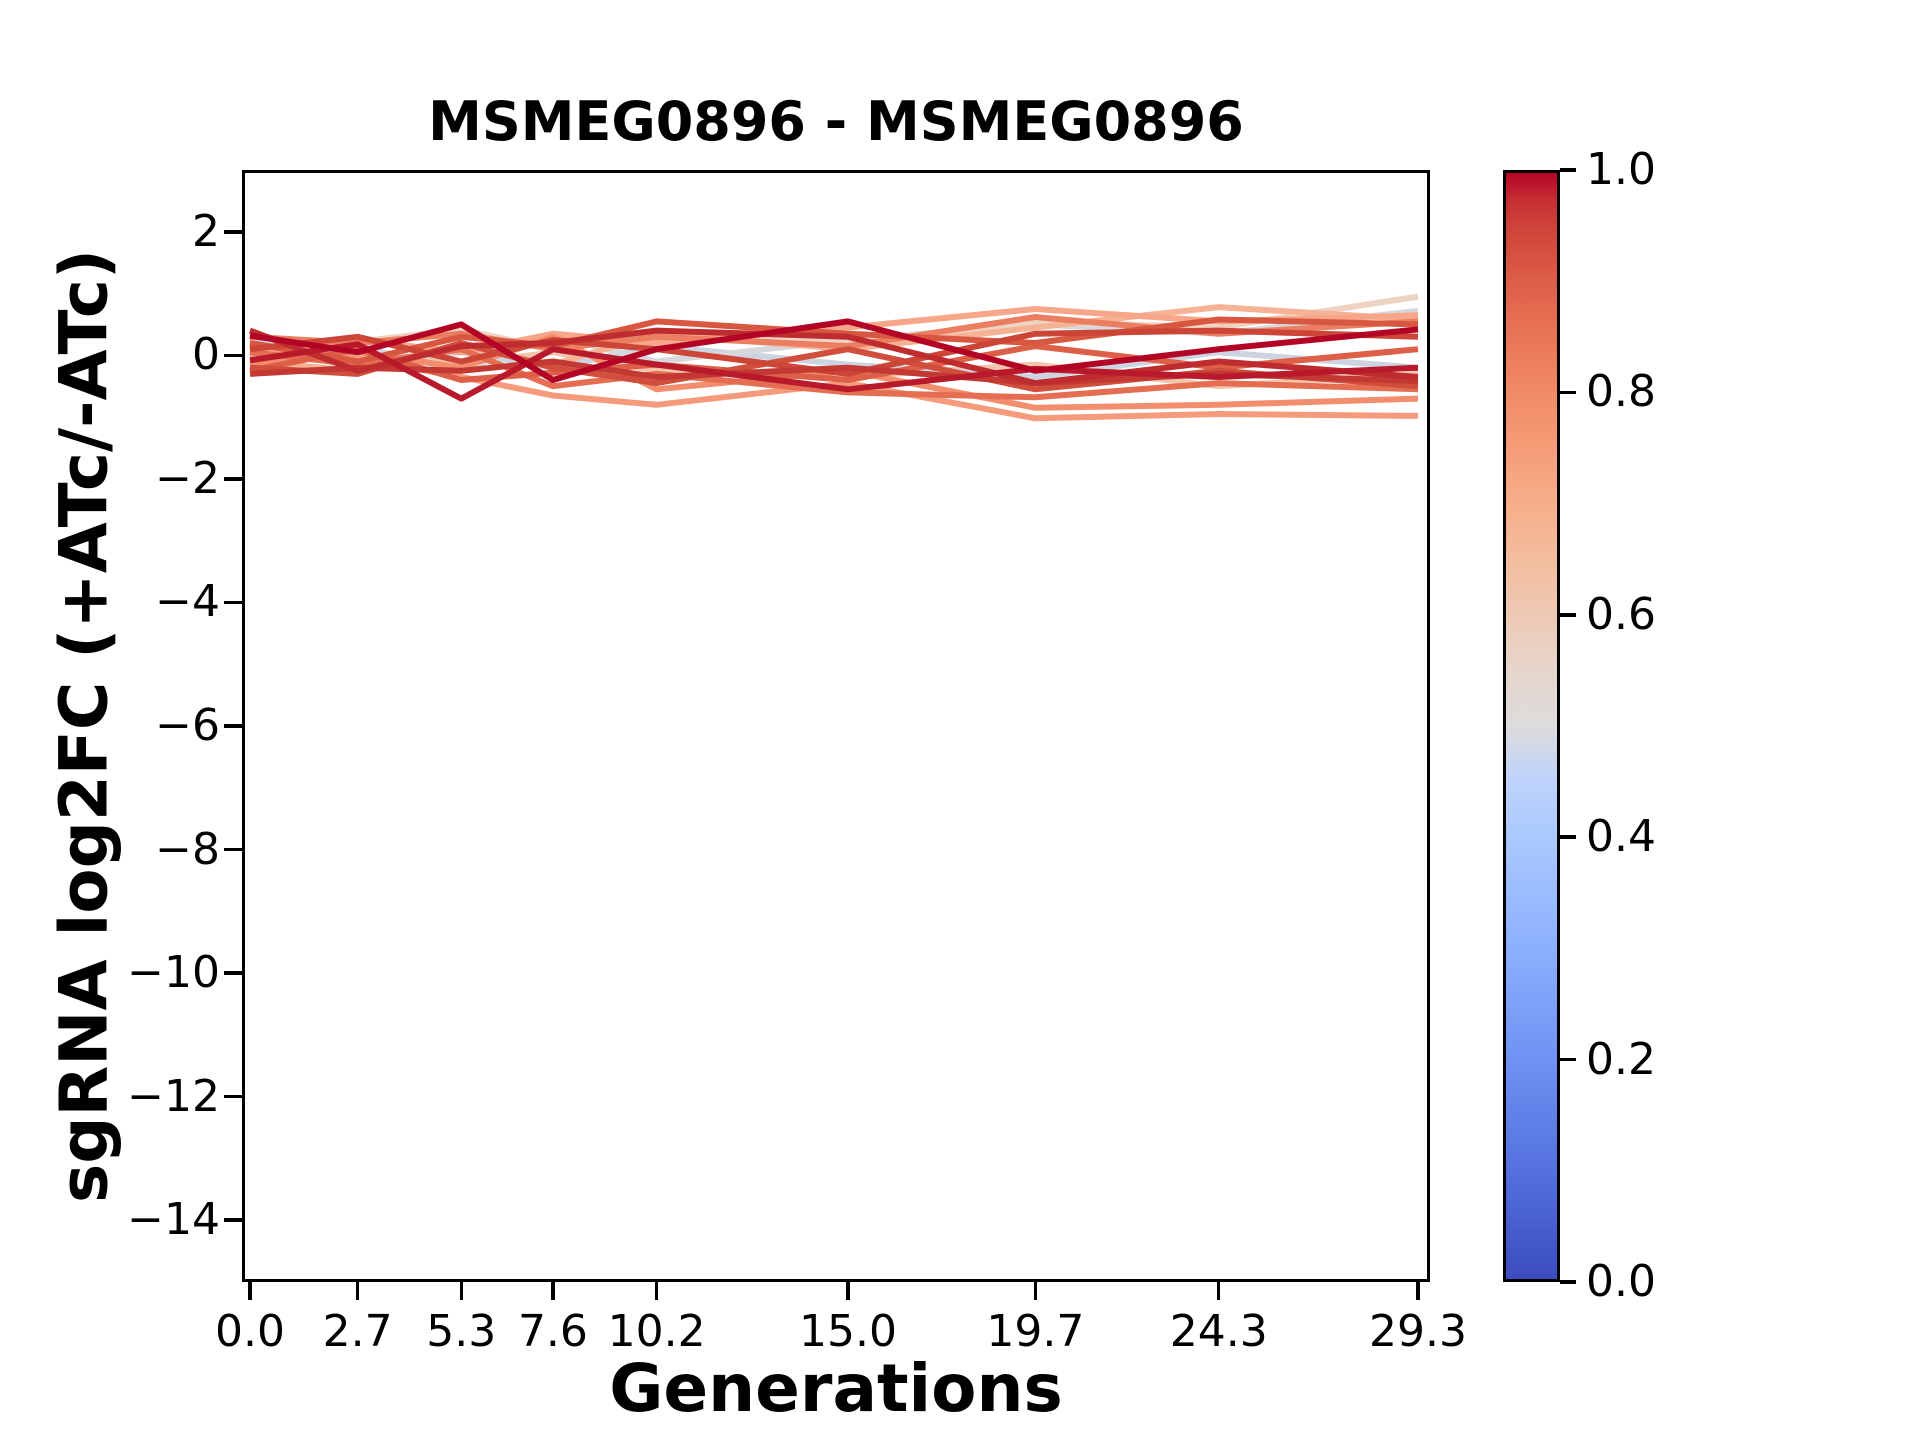 This screenshot has height=1440, width=1920. I want to click on colorbar-tick-label: 0.0, so click(1621, 1281).